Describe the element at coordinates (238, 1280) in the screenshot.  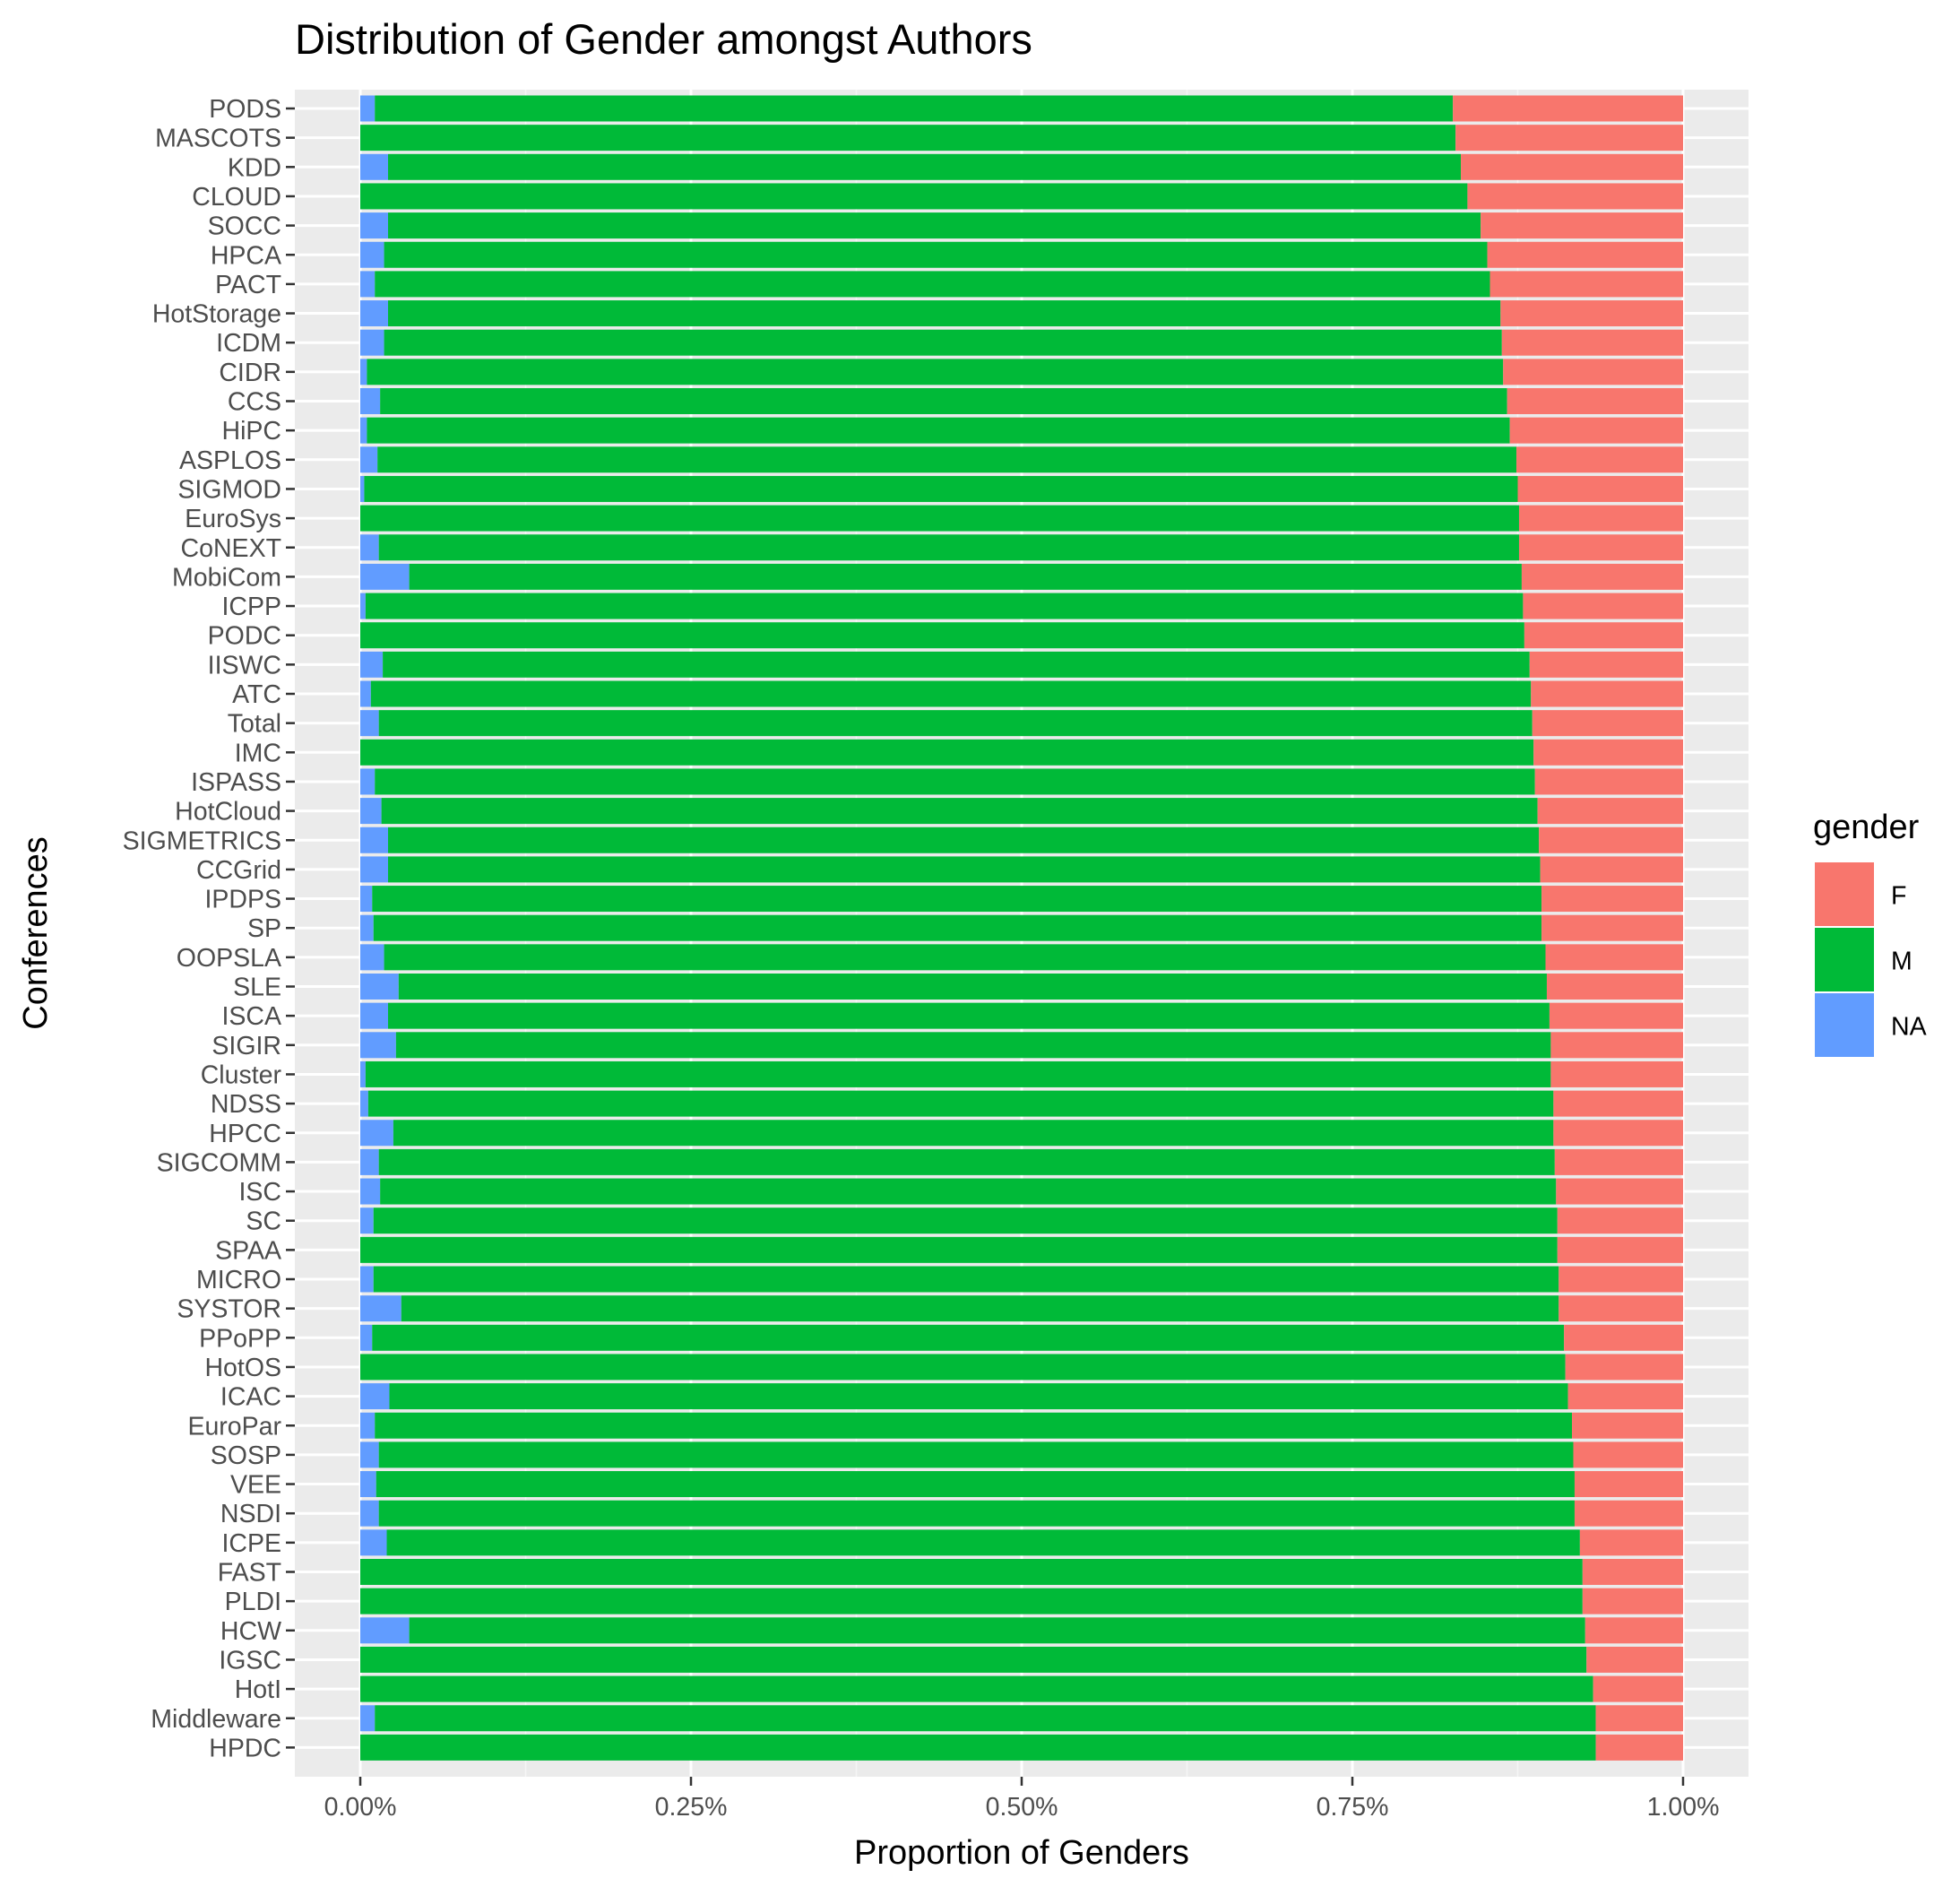
I see `y-tick-label: MICRO` at that location.